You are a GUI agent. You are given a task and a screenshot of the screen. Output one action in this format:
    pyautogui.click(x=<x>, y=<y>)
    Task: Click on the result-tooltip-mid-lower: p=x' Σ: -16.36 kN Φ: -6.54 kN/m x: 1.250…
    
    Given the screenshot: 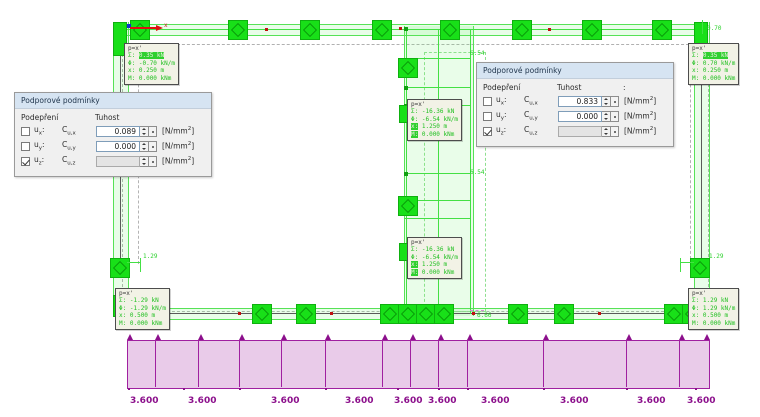 What is the action you would take?
    pyautogui.click(x=434, y=258)
    